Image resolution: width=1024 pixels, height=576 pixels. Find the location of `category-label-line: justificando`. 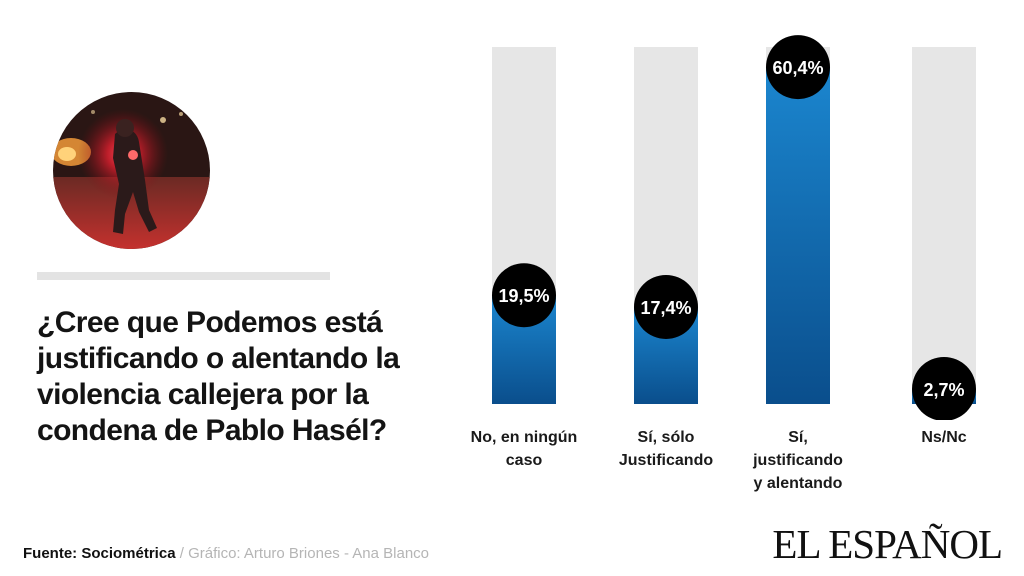

category-label-line: justificando is located at coordinates (798, 460).